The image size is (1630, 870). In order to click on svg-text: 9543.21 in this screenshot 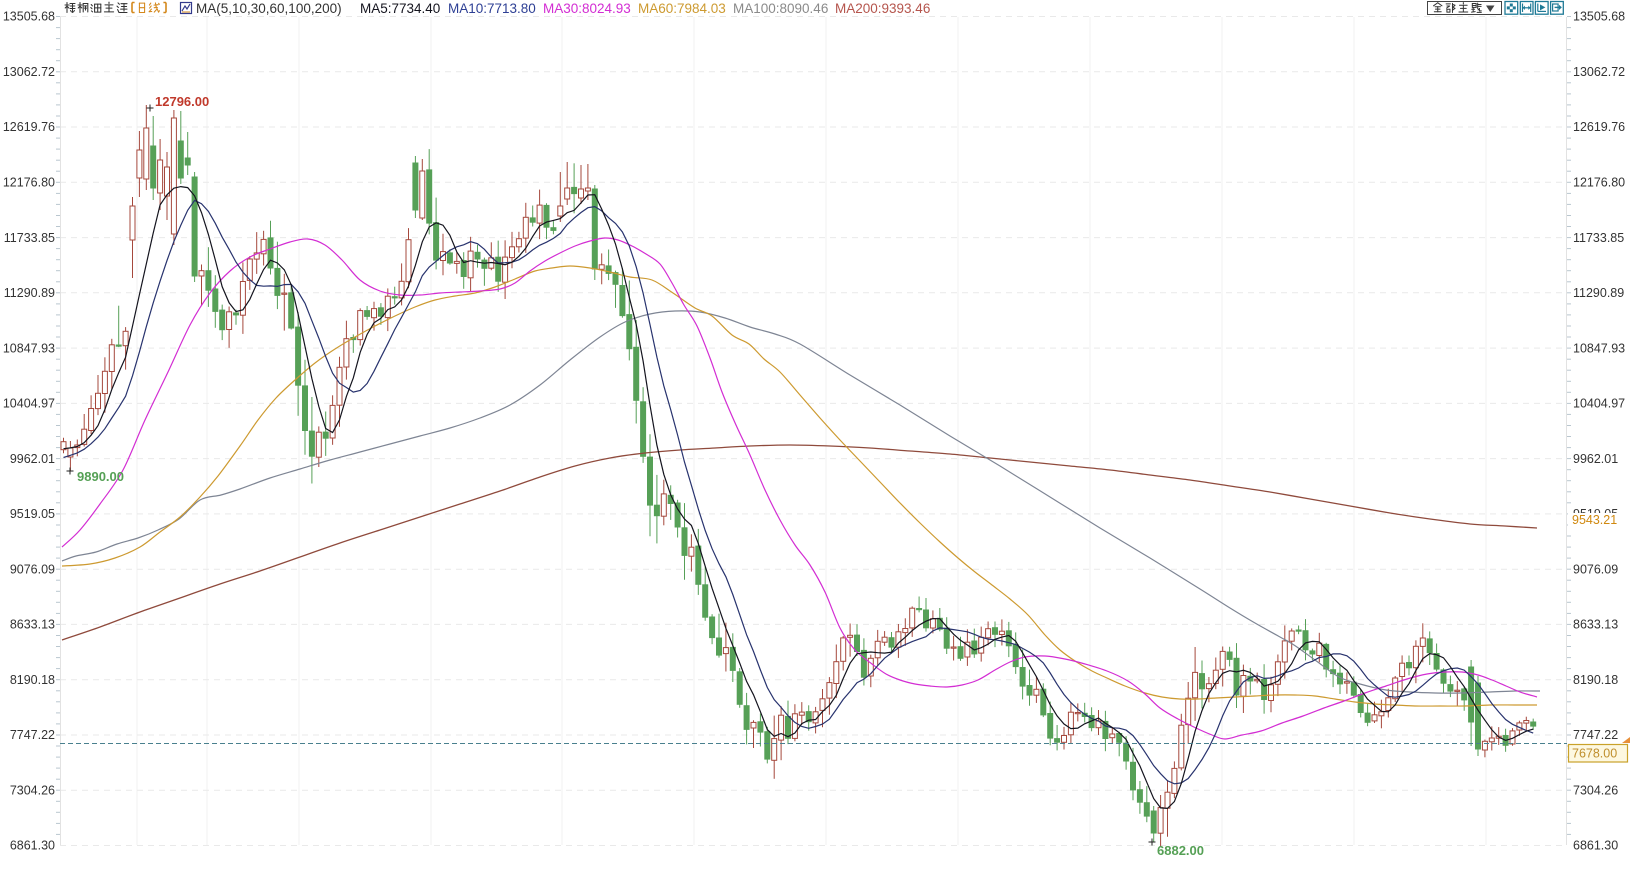, I will do `click(1594, 520)`.